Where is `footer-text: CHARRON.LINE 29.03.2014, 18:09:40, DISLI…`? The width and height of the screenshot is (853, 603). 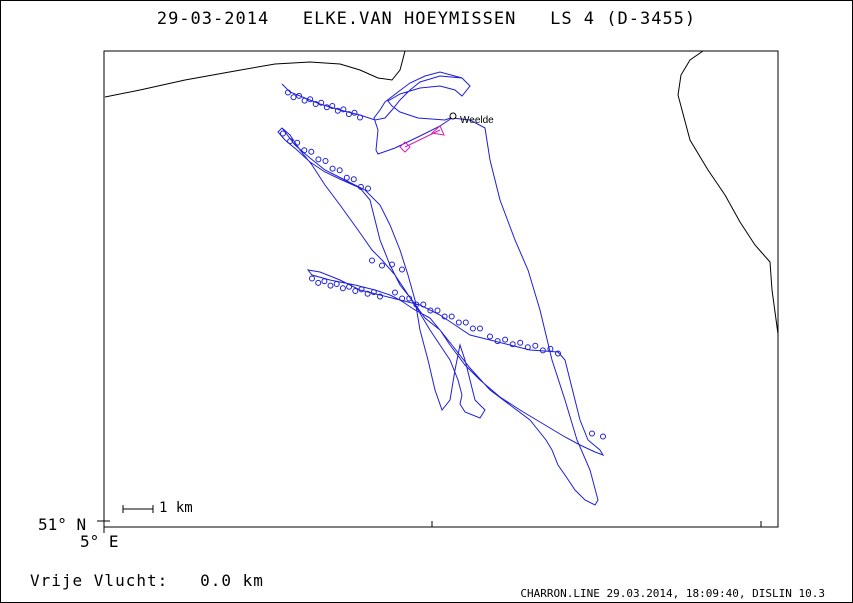 footer-text: CHARRON.LINE 29.03.2014, 18:09:40, DISLI… is located at coordinates (672, 593).